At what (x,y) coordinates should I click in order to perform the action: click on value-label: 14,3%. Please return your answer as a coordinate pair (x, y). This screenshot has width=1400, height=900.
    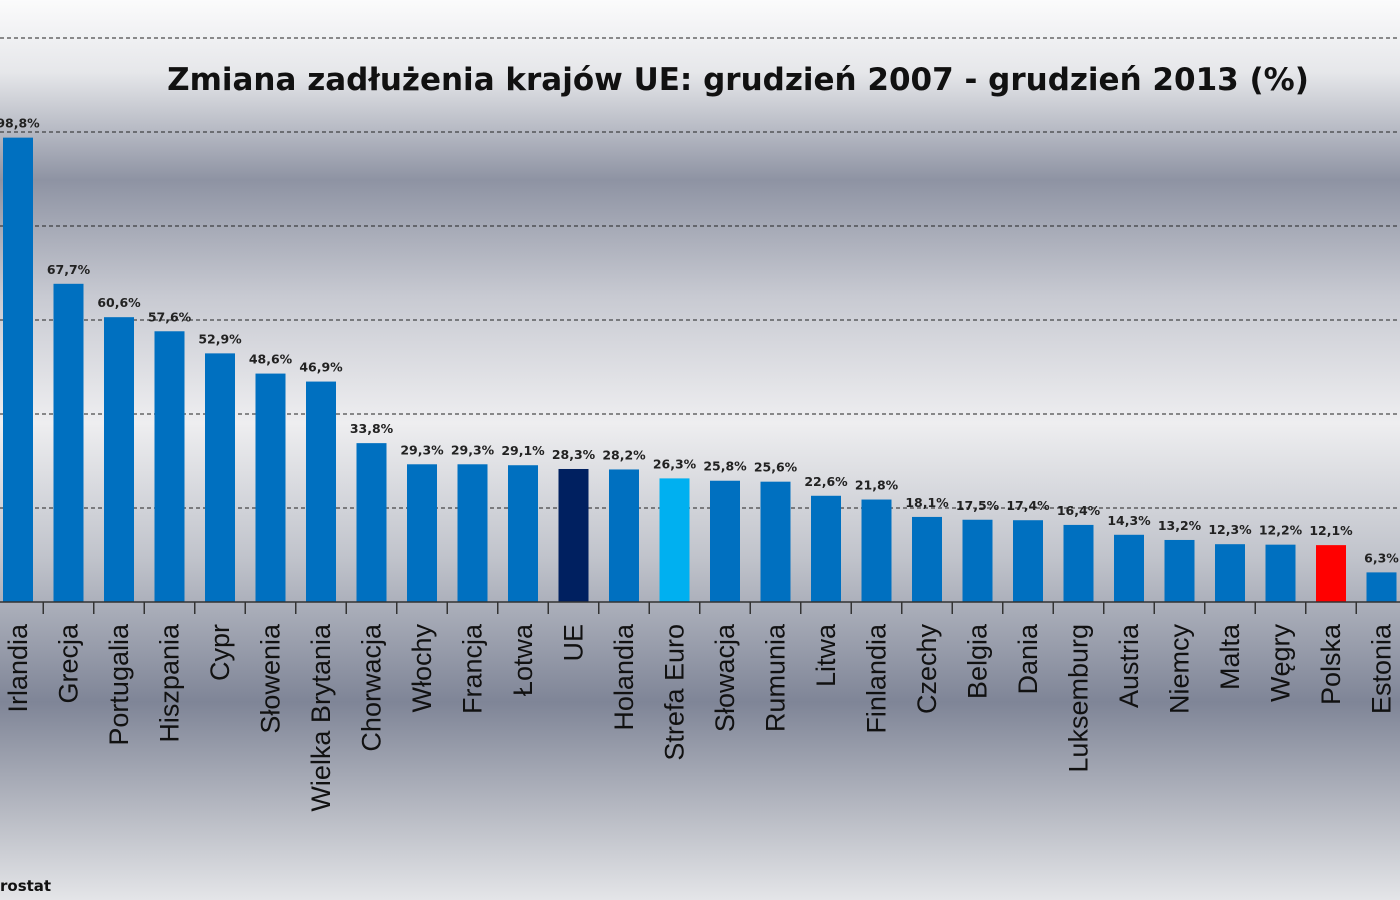
    Looking at the image, I should click on (1129, 520).